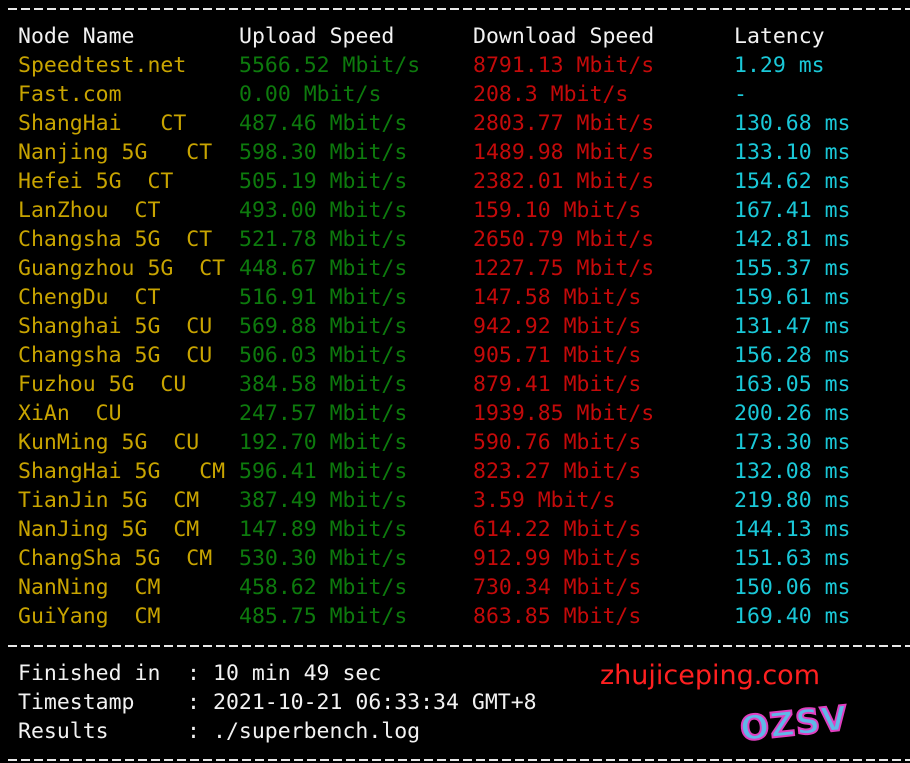 The image size is (910, 763). What do you see at coordinates (310, 94) in the screenshot?
I see `cell-upload: 0.00 Mbit/s` at bounding box center [310, 94].